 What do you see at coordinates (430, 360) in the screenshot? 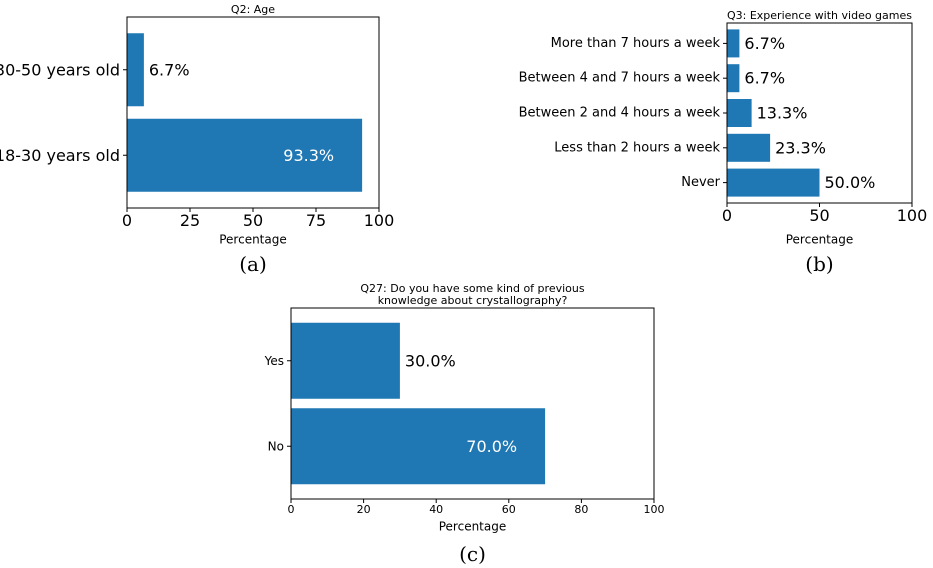
I see `data-label: 30.0%` at bounding box center [430, 360].